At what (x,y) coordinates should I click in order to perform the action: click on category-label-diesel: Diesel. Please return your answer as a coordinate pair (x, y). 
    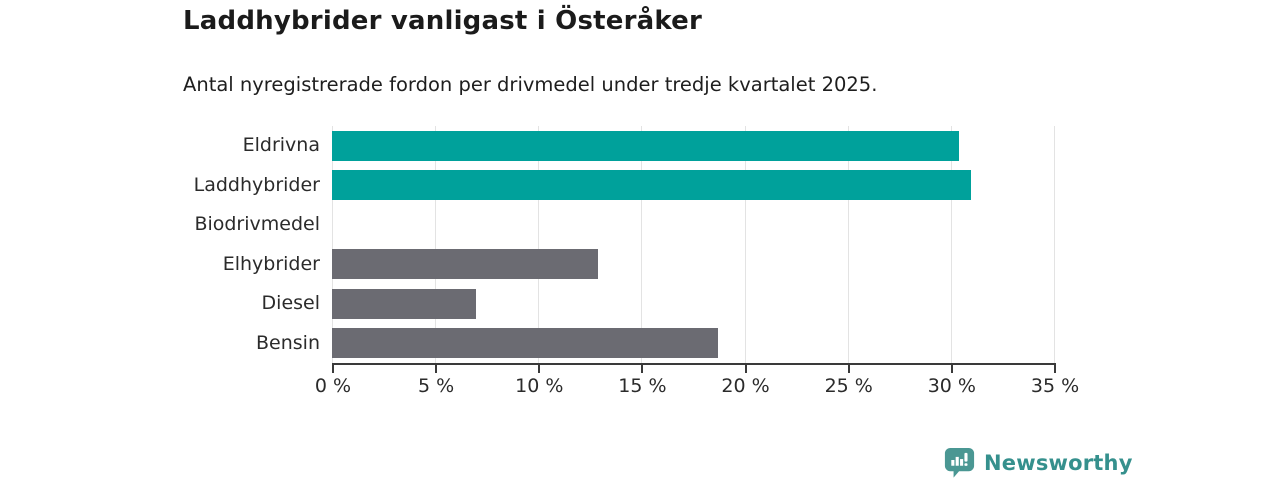
    Looking at the image, I should click on (290, 303).